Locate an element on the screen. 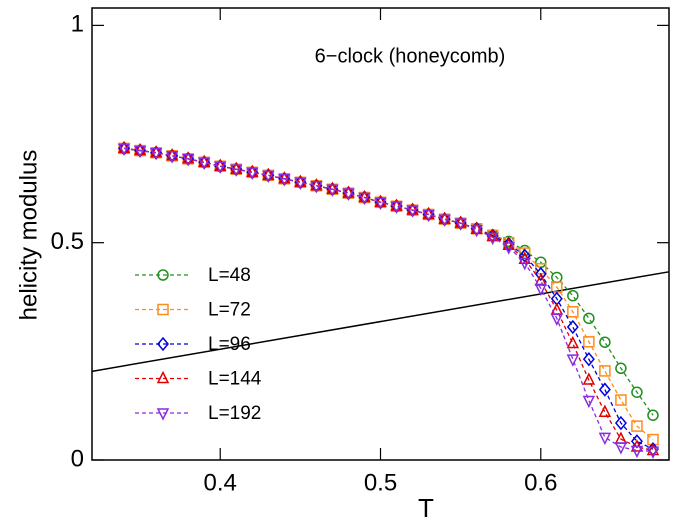 The width and height of the screenshot is (676, 530). y-axis-label: helicity modulus is located at coordinates (28, 235).